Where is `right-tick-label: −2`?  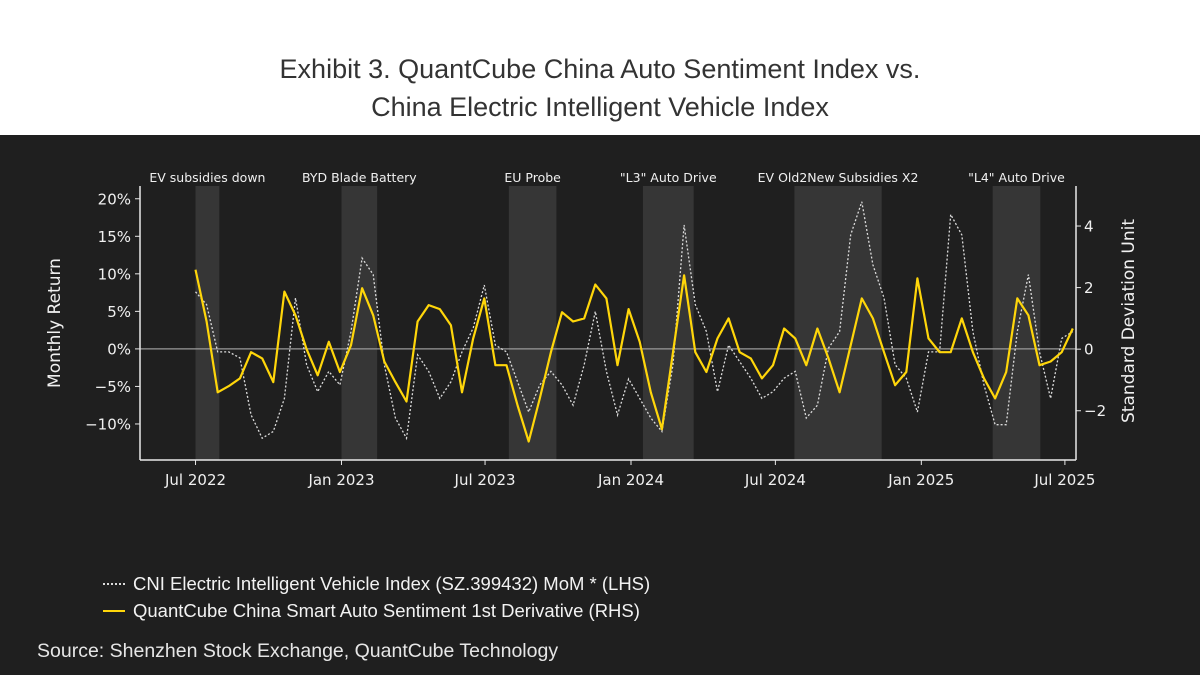 right-tick-label: −2 is located at coordinates (1095, 411).